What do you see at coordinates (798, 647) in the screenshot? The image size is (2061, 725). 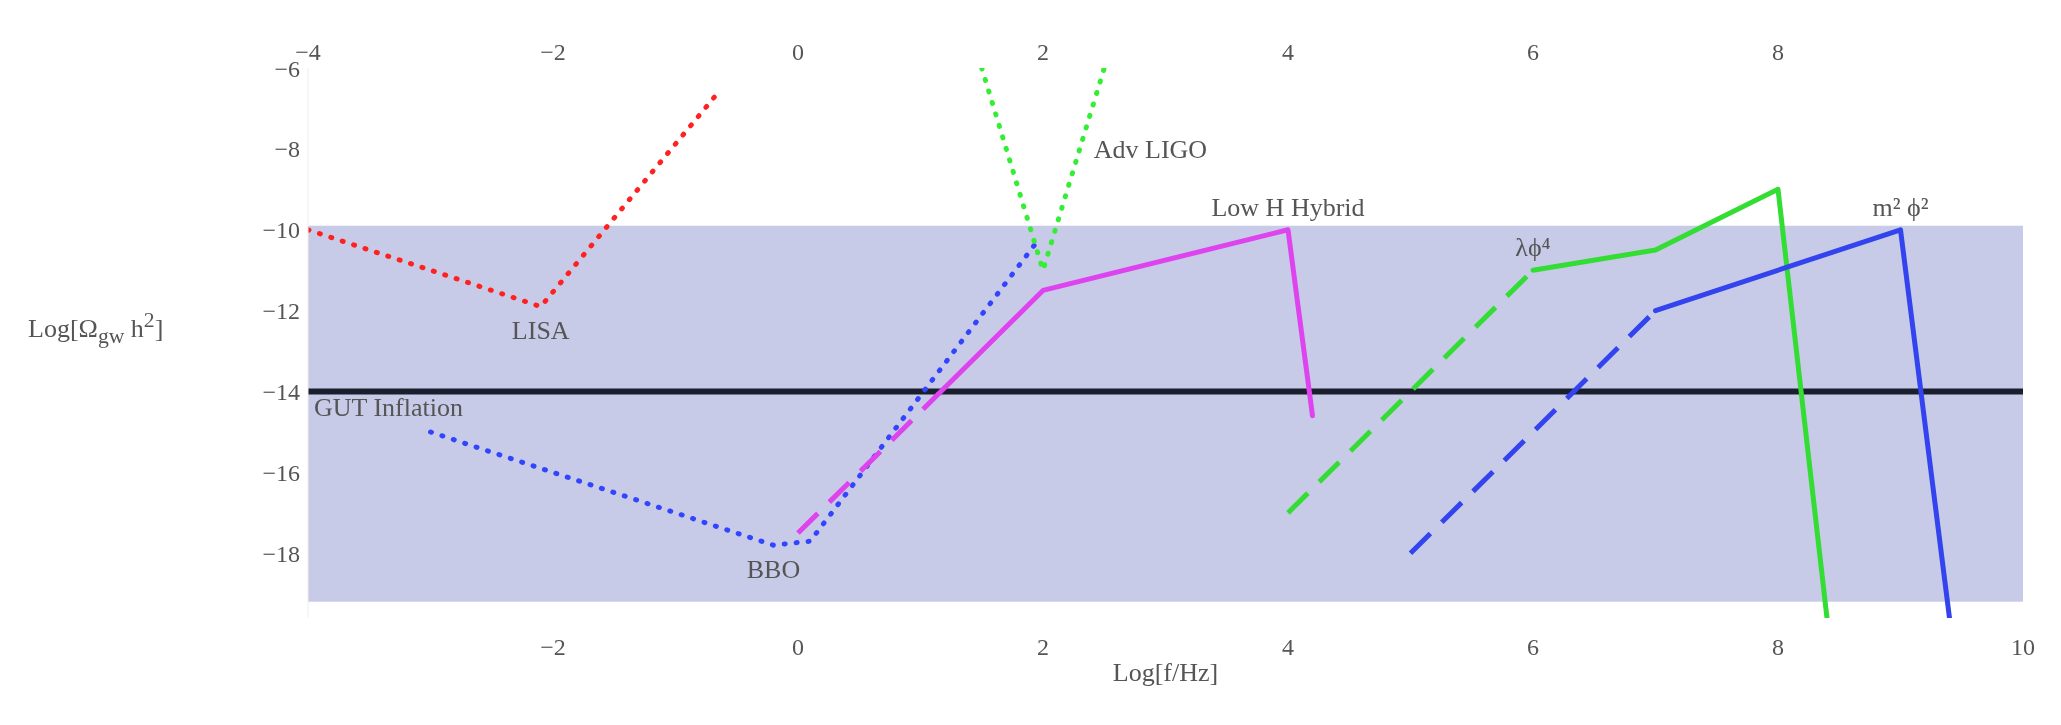 I see `x-tick-label: 0` at bounding box center [798, 647].